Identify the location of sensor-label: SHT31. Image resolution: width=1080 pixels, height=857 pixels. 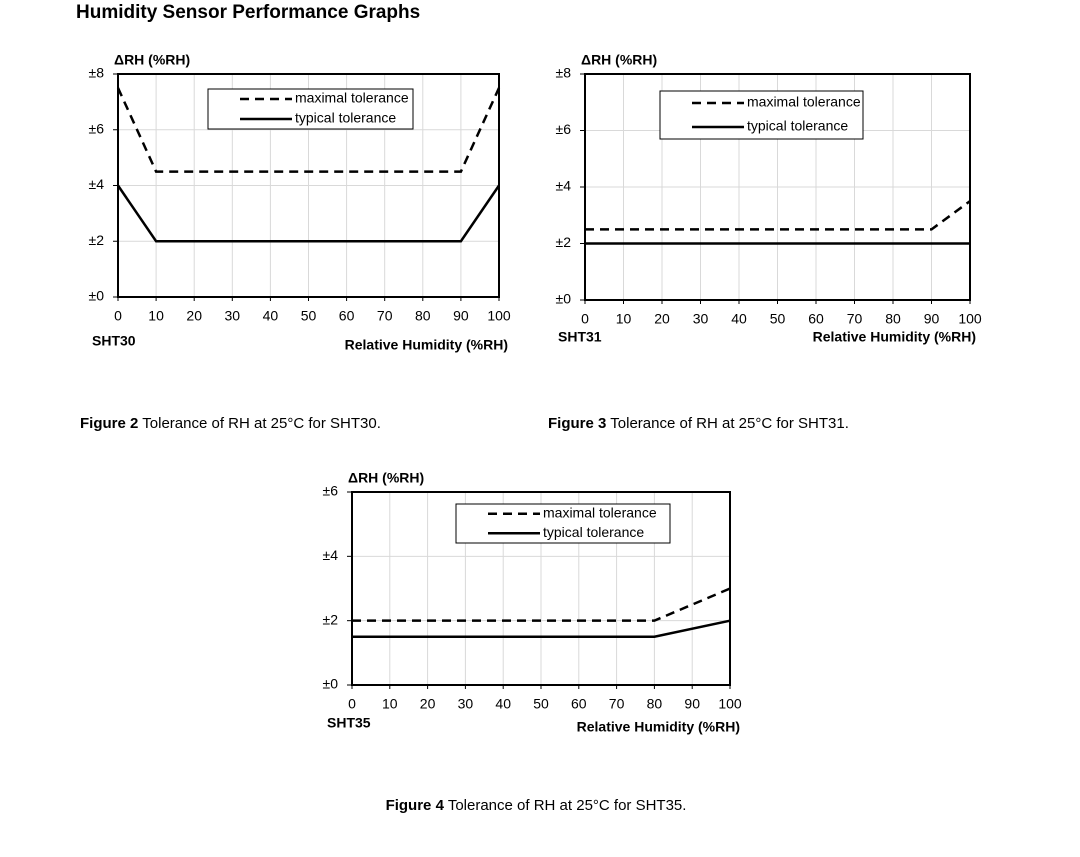
(580, 337).